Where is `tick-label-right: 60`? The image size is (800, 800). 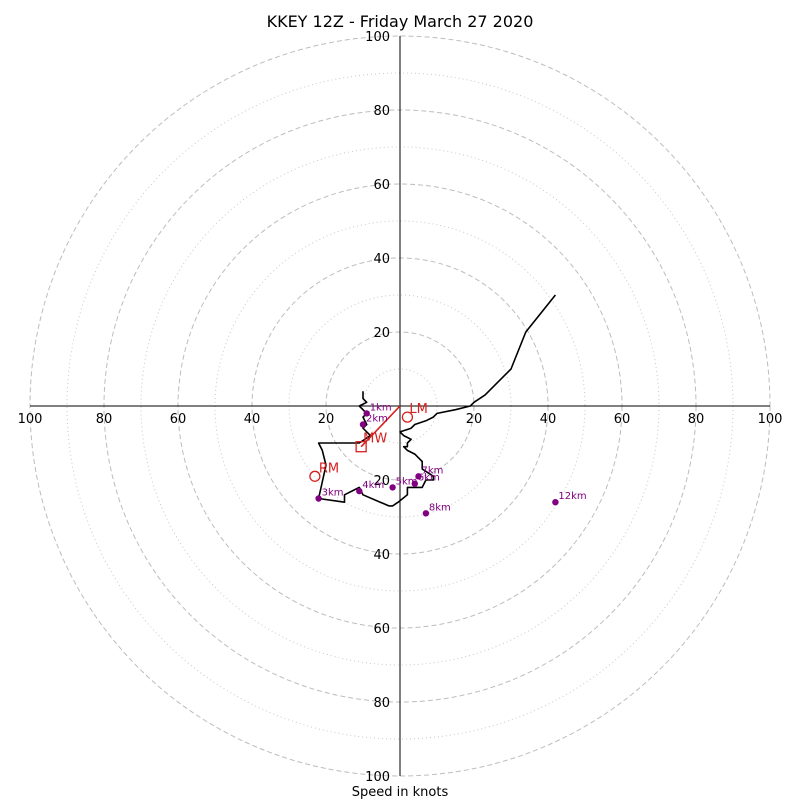
tick-label-right: 60 is located at coordinates (622, 419).